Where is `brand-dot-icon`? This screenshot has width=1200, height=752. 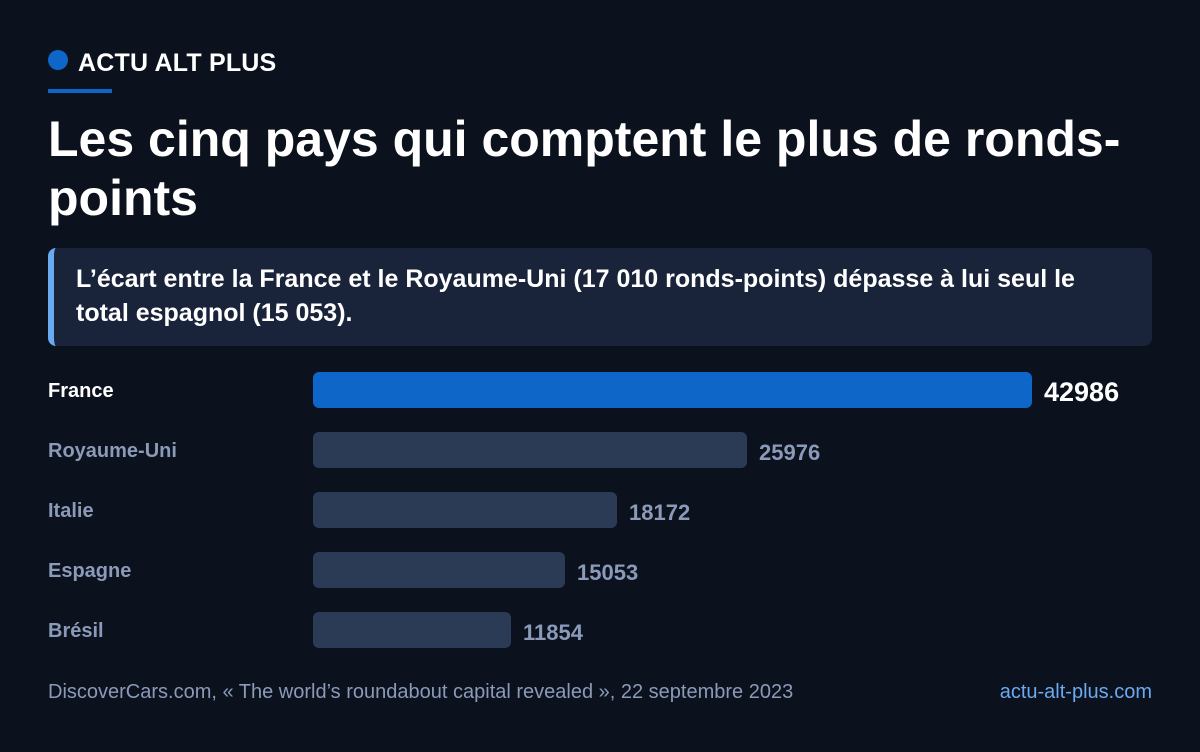
brand-dot-icon is located at coordinates (58, 60).